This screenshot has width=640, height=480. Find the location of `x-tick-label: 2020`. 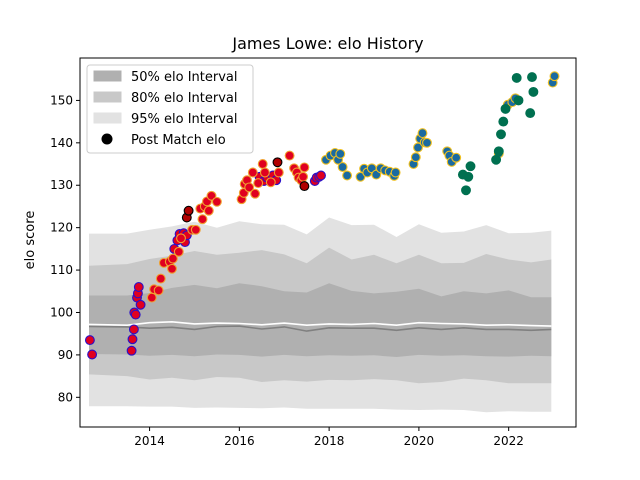

x-tick-label: 2020 is located at coordinates (419, 441).